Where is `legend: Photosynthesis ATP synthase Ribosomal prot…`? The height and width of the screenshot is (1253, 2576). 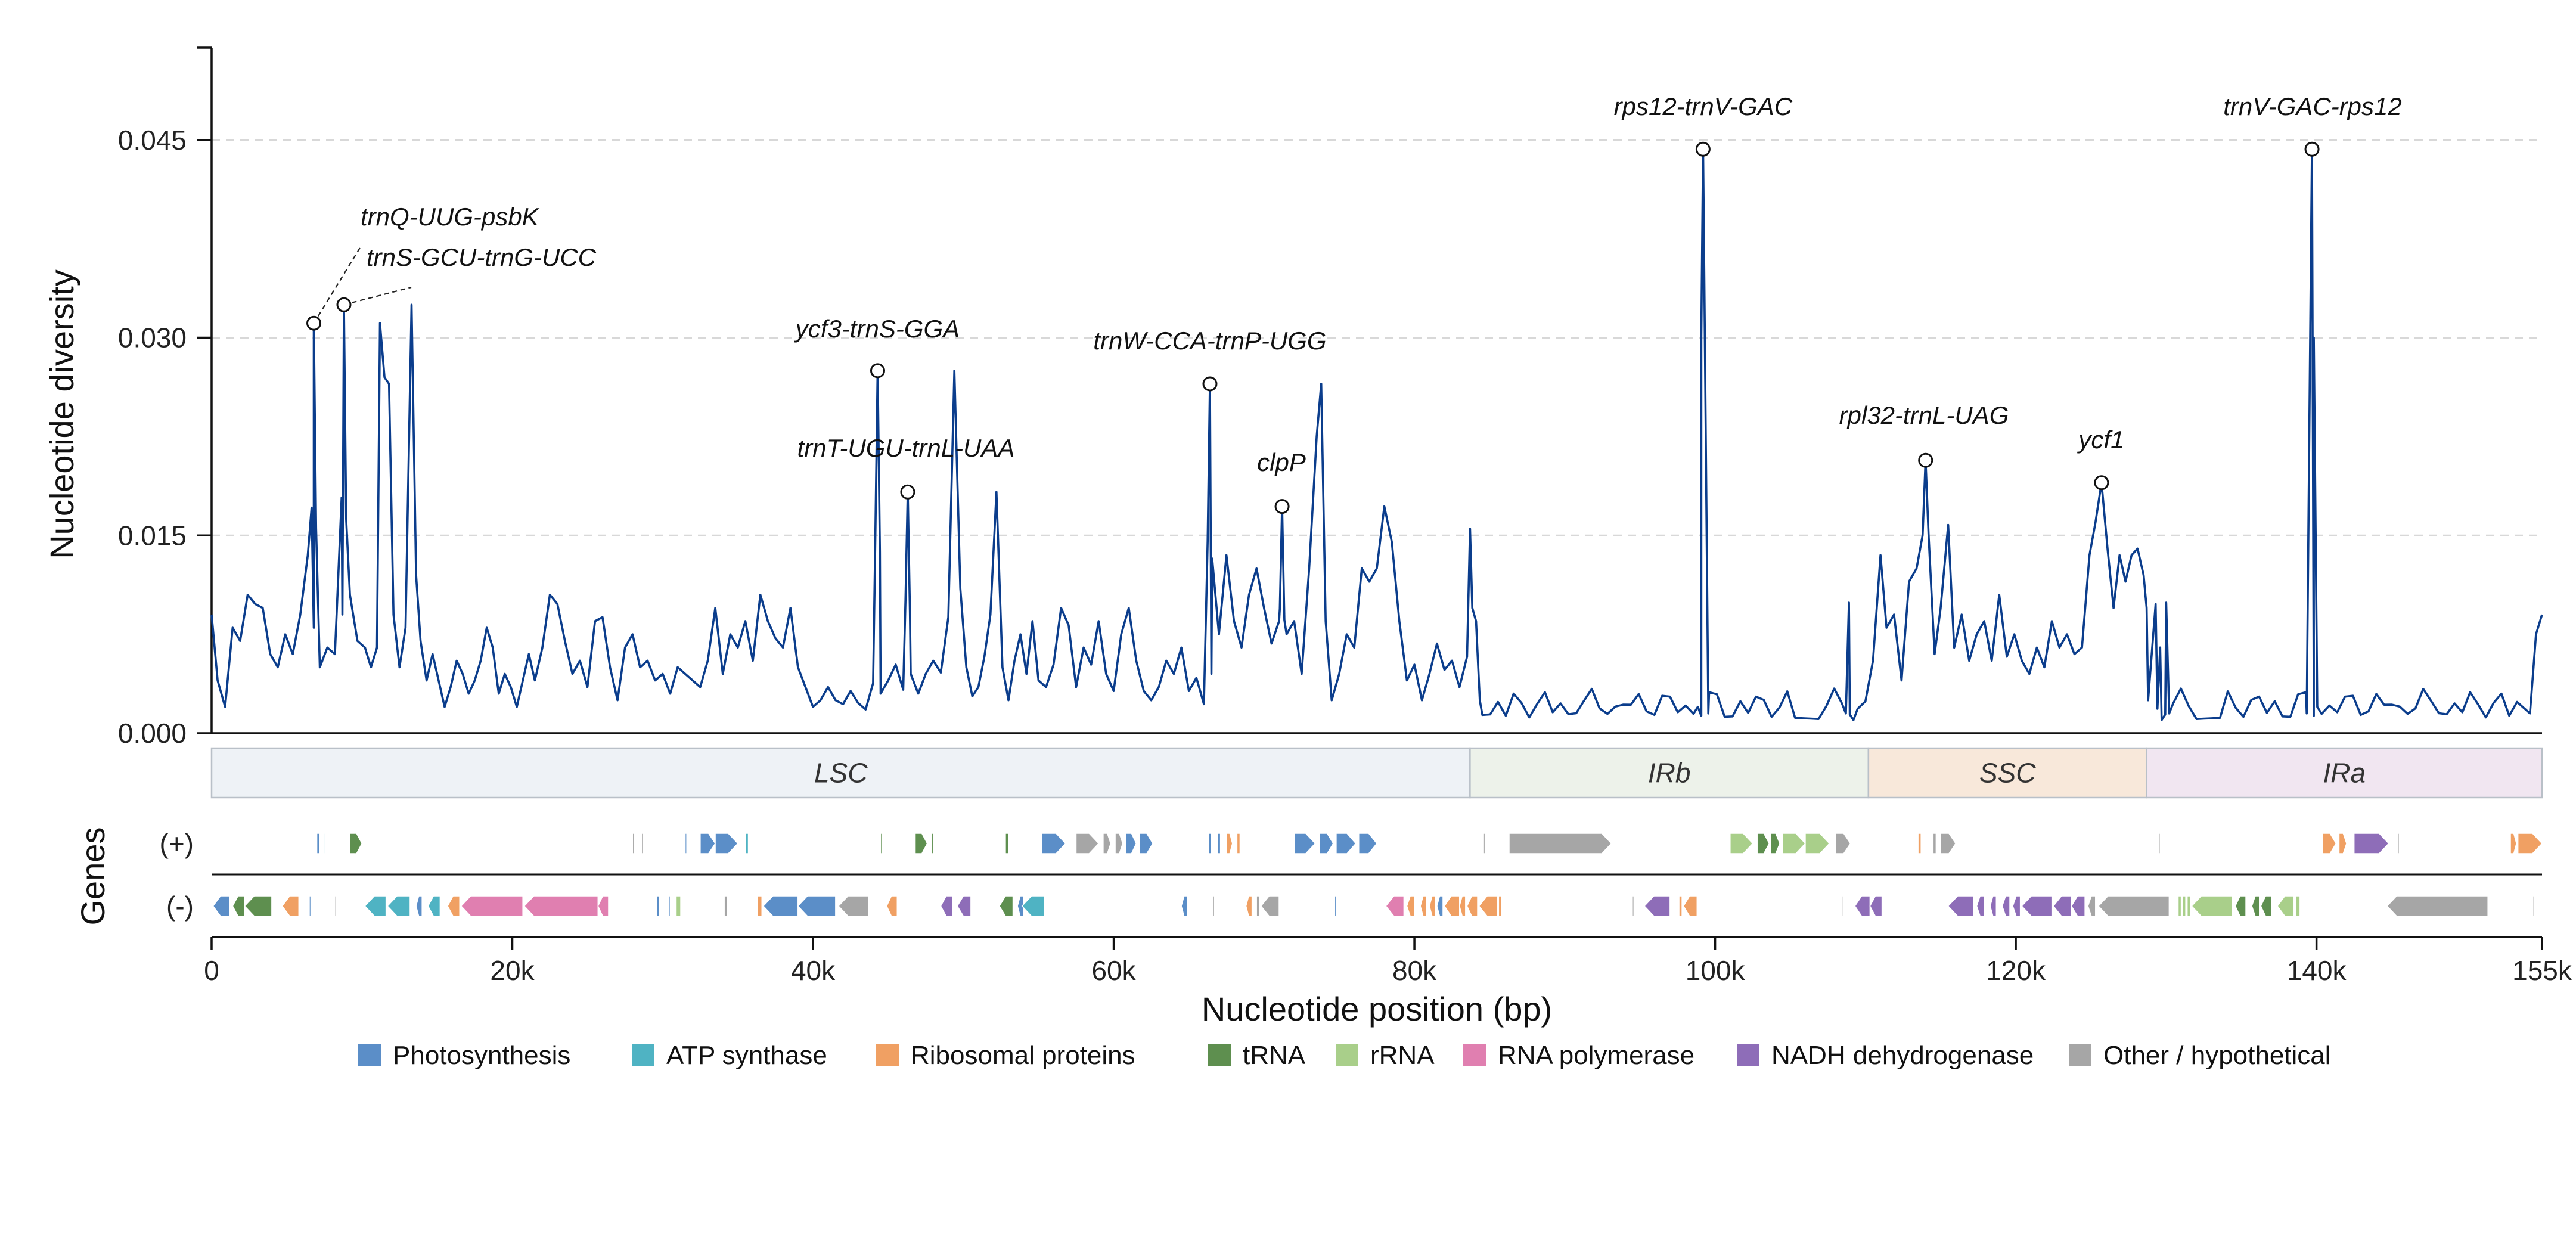
legend: Photosynthesis ATP synthase Ribosomal prot… is located at coordinates (1345, 1055).